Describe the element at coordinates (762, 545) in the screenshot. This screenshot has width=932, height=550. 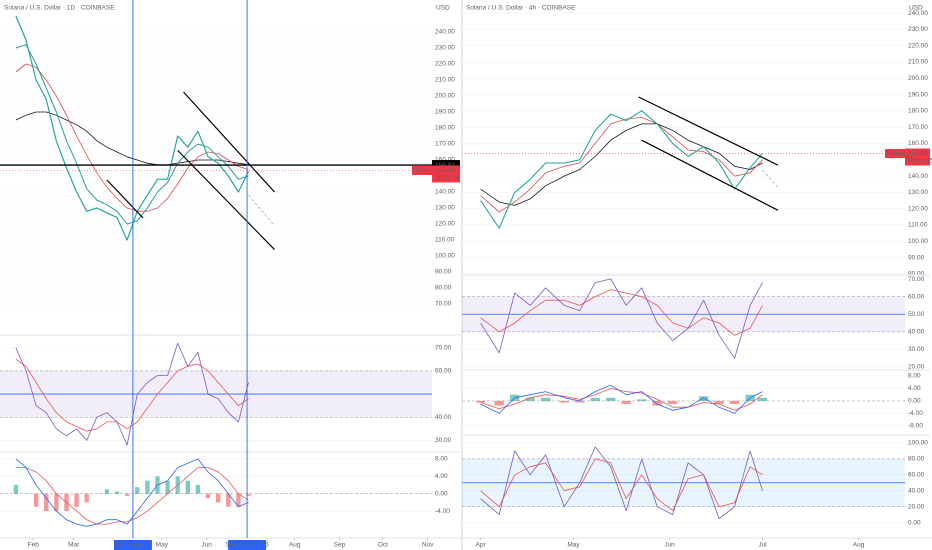
I see `x-tick-label: Jul` at that location.